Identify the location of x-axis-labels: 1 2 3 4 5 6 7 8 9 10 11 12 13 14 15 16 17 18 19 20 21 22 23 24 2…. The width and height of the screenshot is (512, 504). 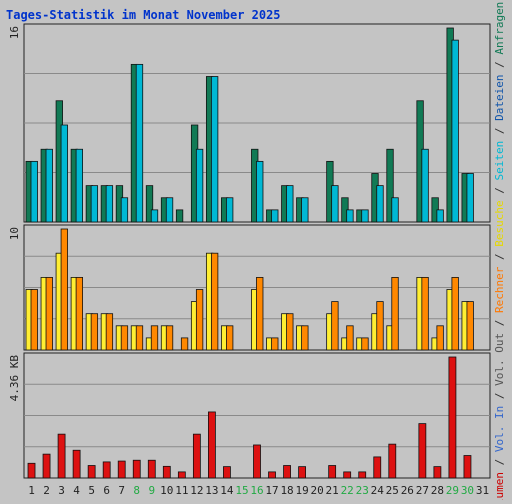
(258, 490).